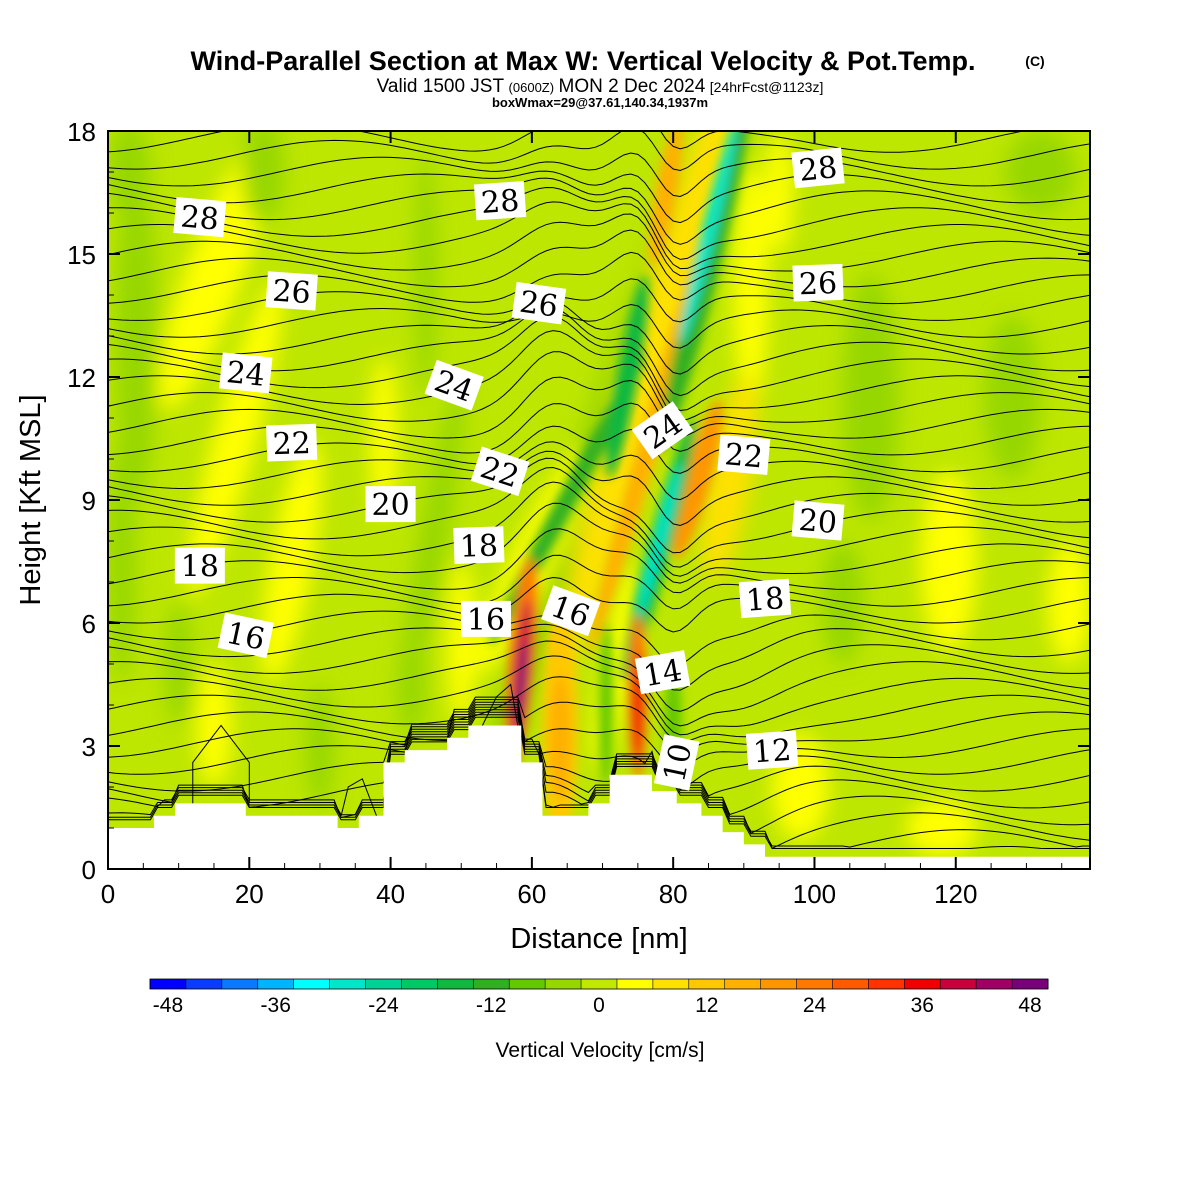  What do you see at coordinates (599, 1005) in the screenshot?
I see `colorbar-tick-label: 0` at bounding box center [599, 1005].